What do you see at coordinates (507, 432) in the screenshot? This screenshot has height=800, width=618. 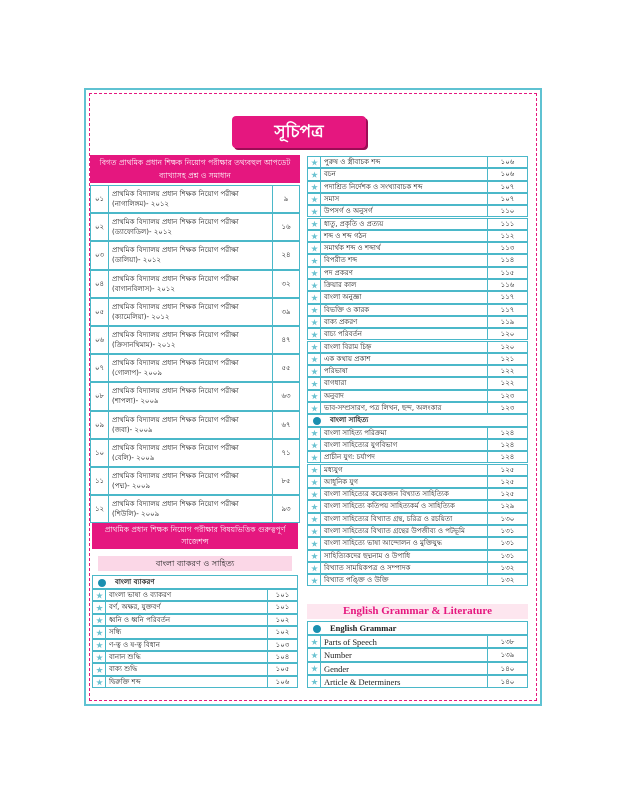 I see `item-page: ১২৪` at bounding box center [507, 432].